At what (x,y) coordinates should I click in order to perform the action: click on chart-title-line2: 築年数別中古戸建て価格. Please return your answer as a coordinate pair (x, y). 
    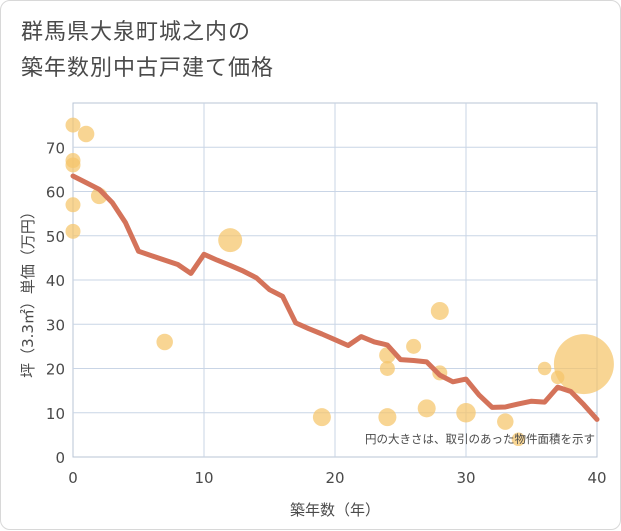
    Looking at the image, I should click on (148, 68).